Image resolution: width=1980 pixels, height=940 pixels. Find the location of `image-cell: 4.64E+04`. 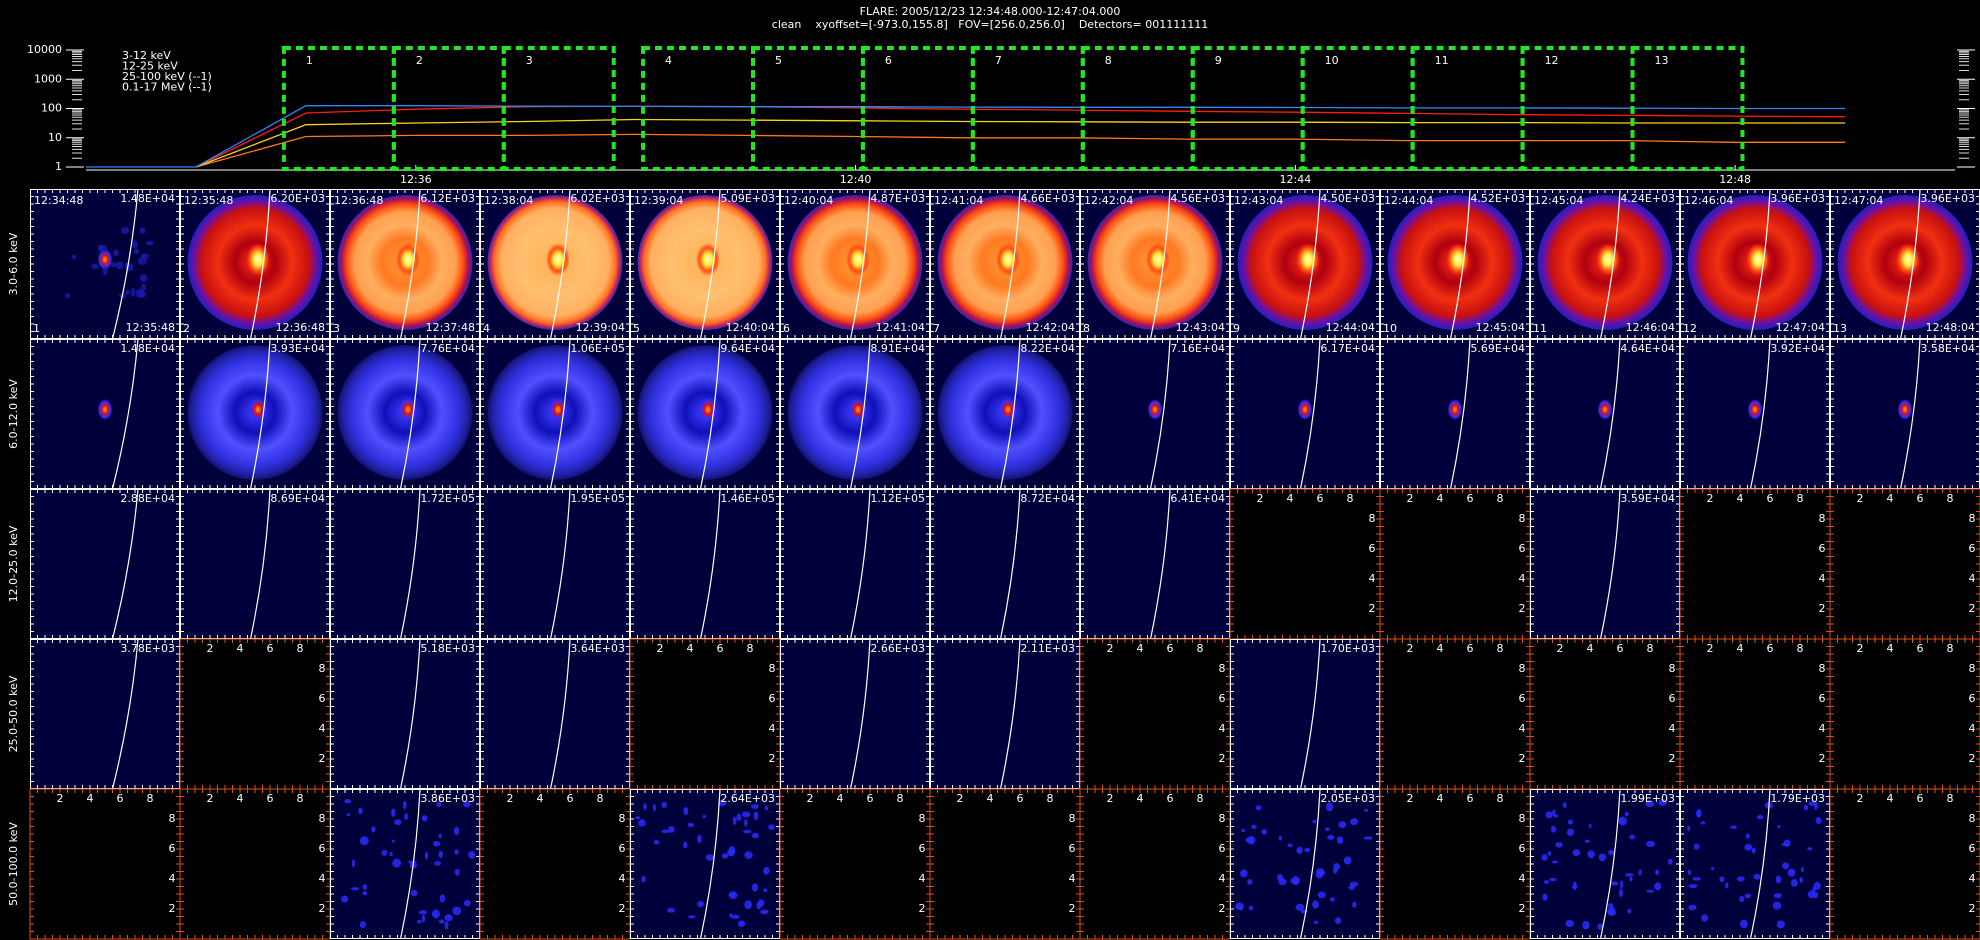

image-cell: 4.64E+04 is located at coordinates (1605, 414).